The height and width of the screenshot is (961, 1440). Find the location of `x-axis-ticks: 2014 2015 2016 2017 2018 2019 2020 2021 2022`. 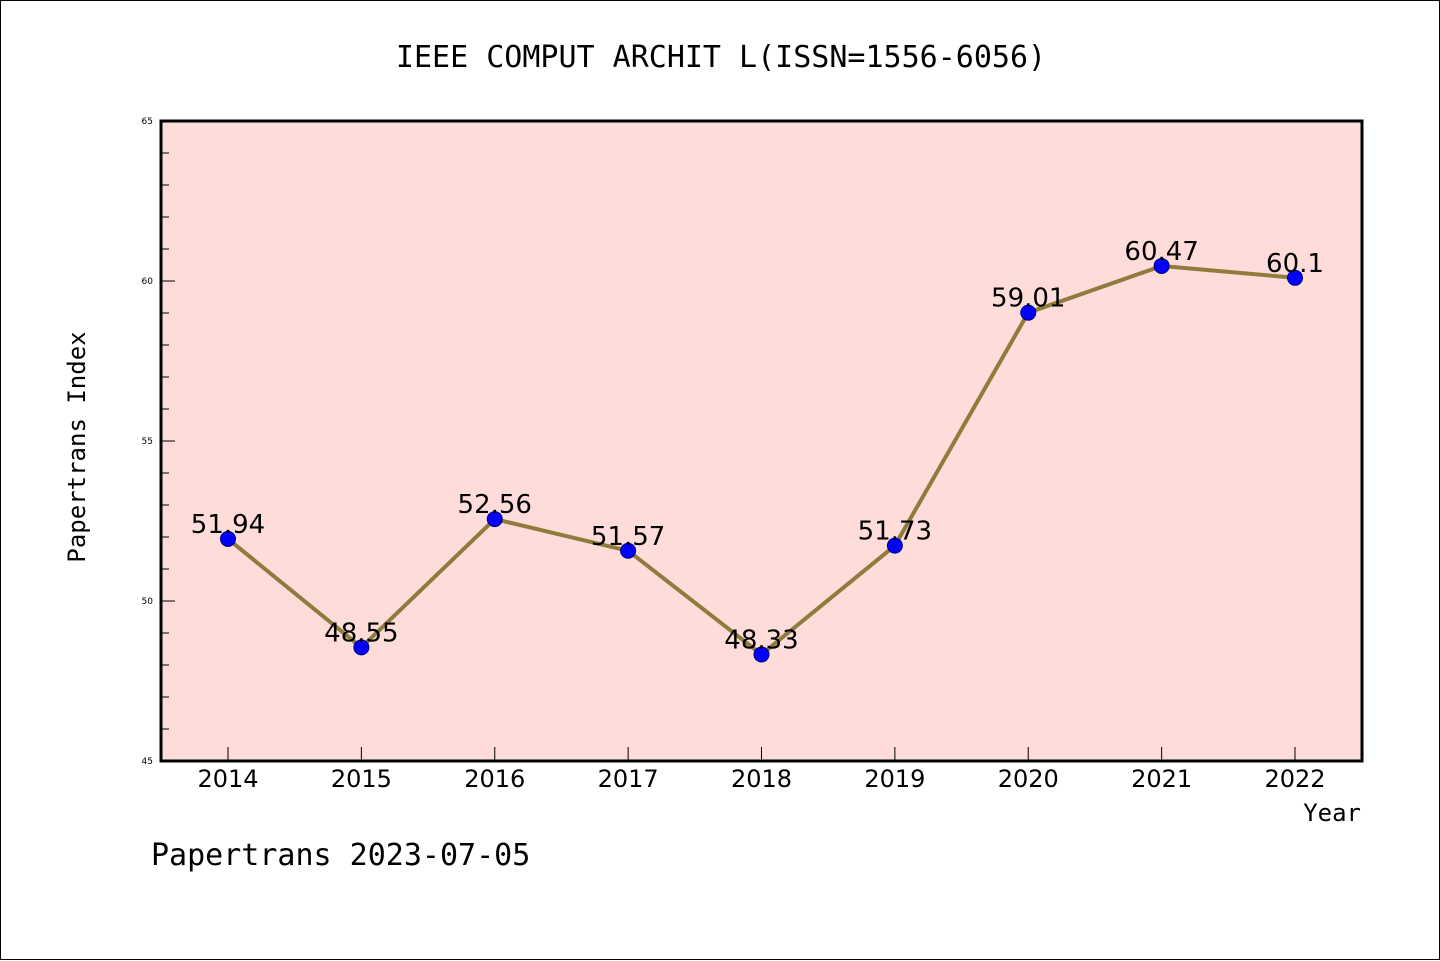

x-axis-ticks: 2014 2015 2016 2017 2018 2019 2020 2021 2022 is located at coordinates (761, 770).